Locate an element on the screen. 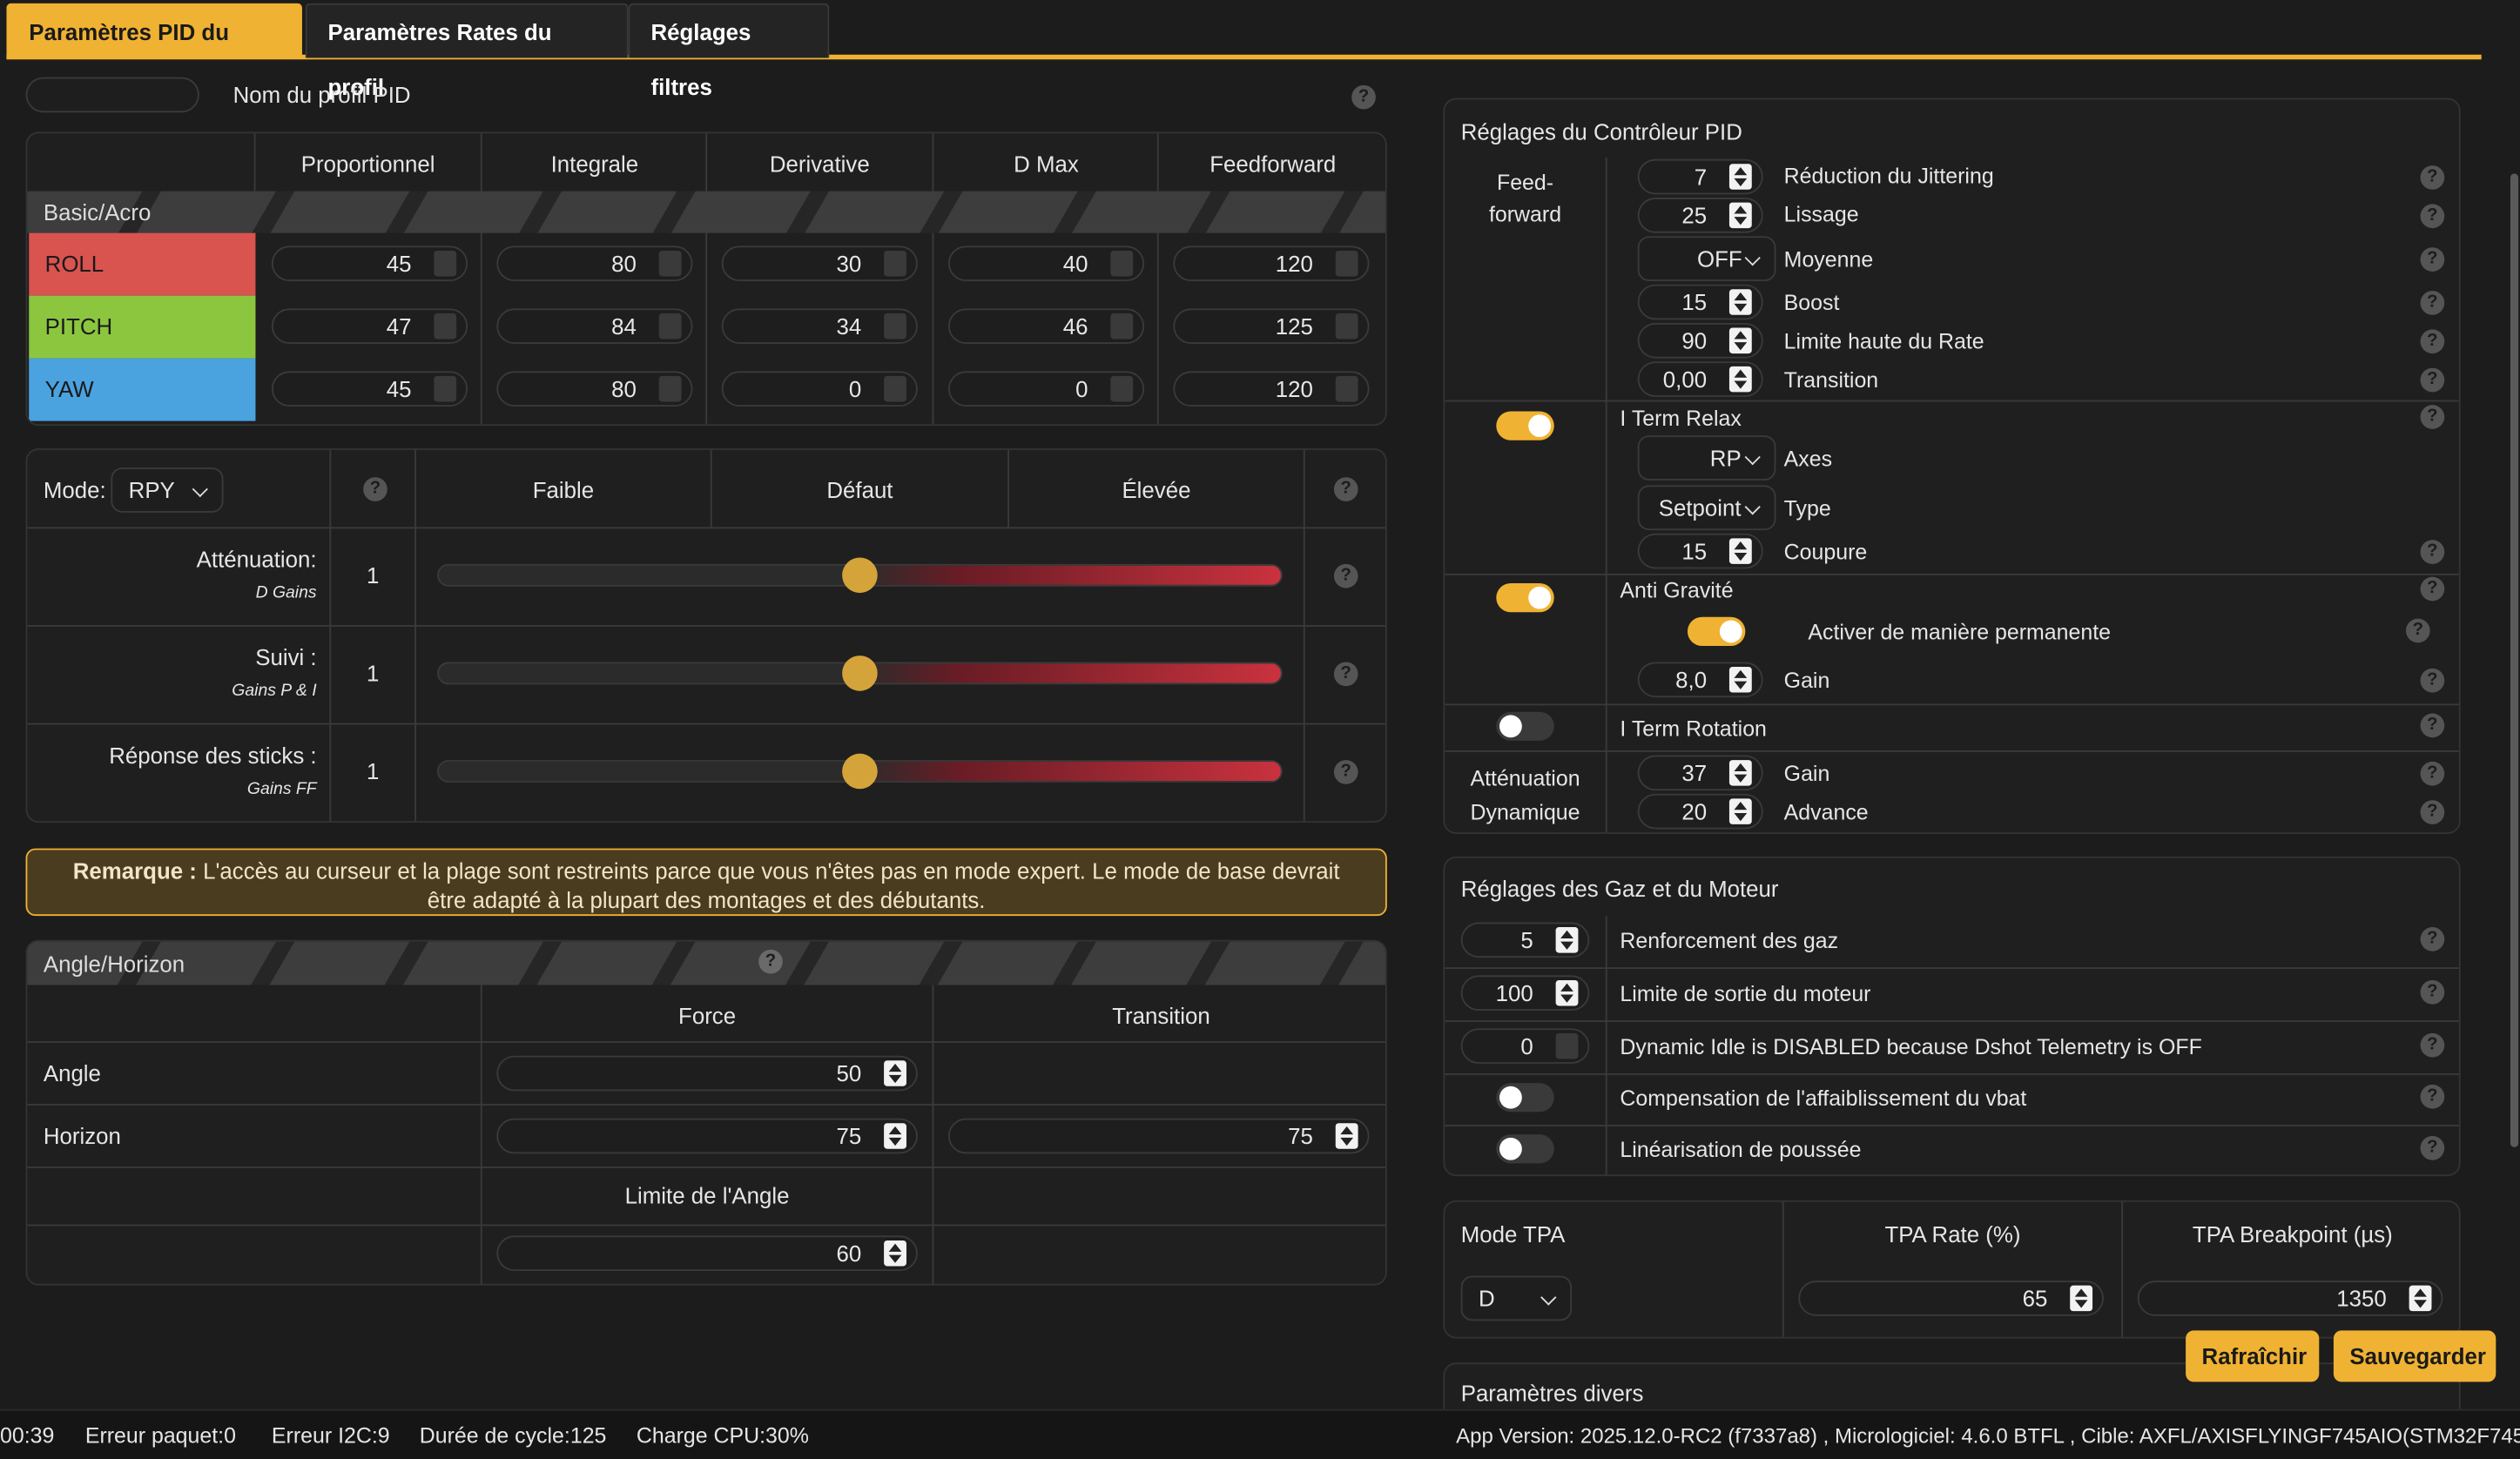 The height and width of the screenshot is (1459, 2520). pid-ff-input-pitch: 125 is located at coordinates (1271, 326).